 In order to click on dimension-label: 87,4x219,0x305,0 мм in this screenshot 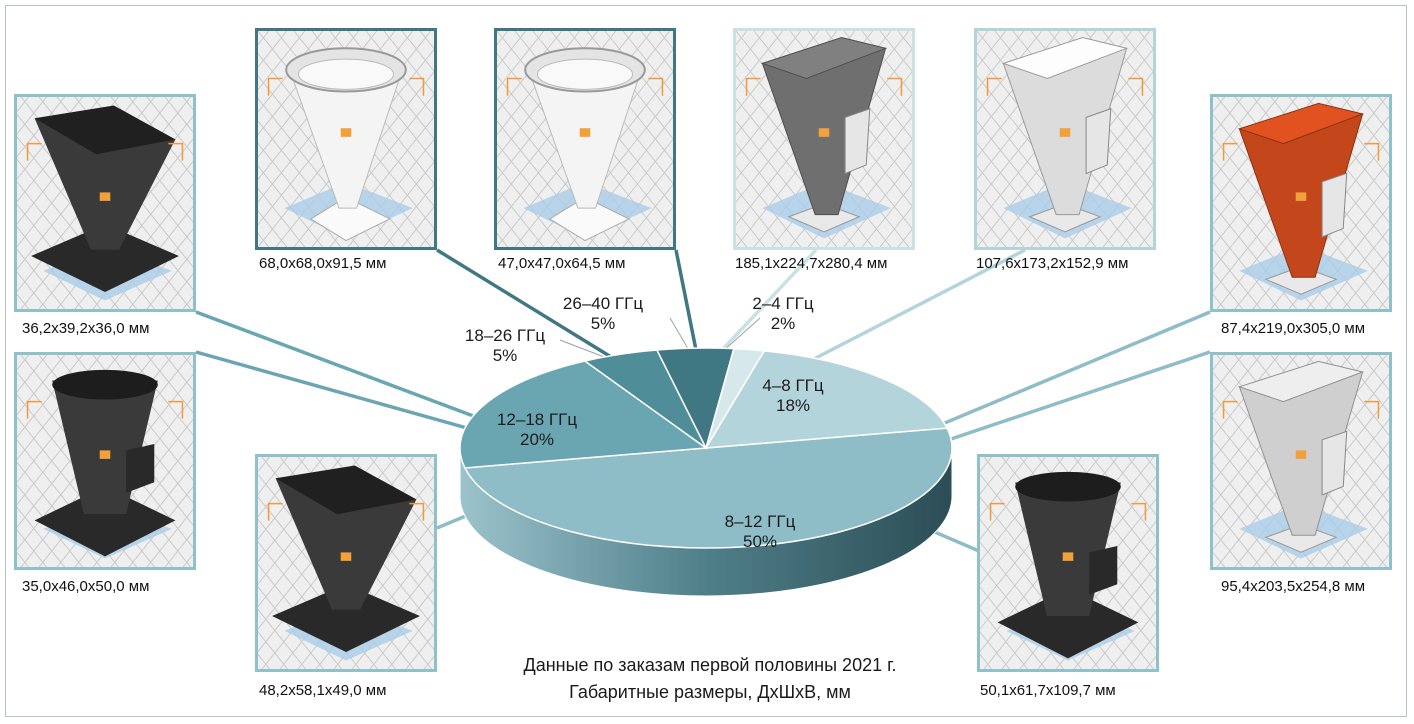, I will do `click(1293, 328)`.